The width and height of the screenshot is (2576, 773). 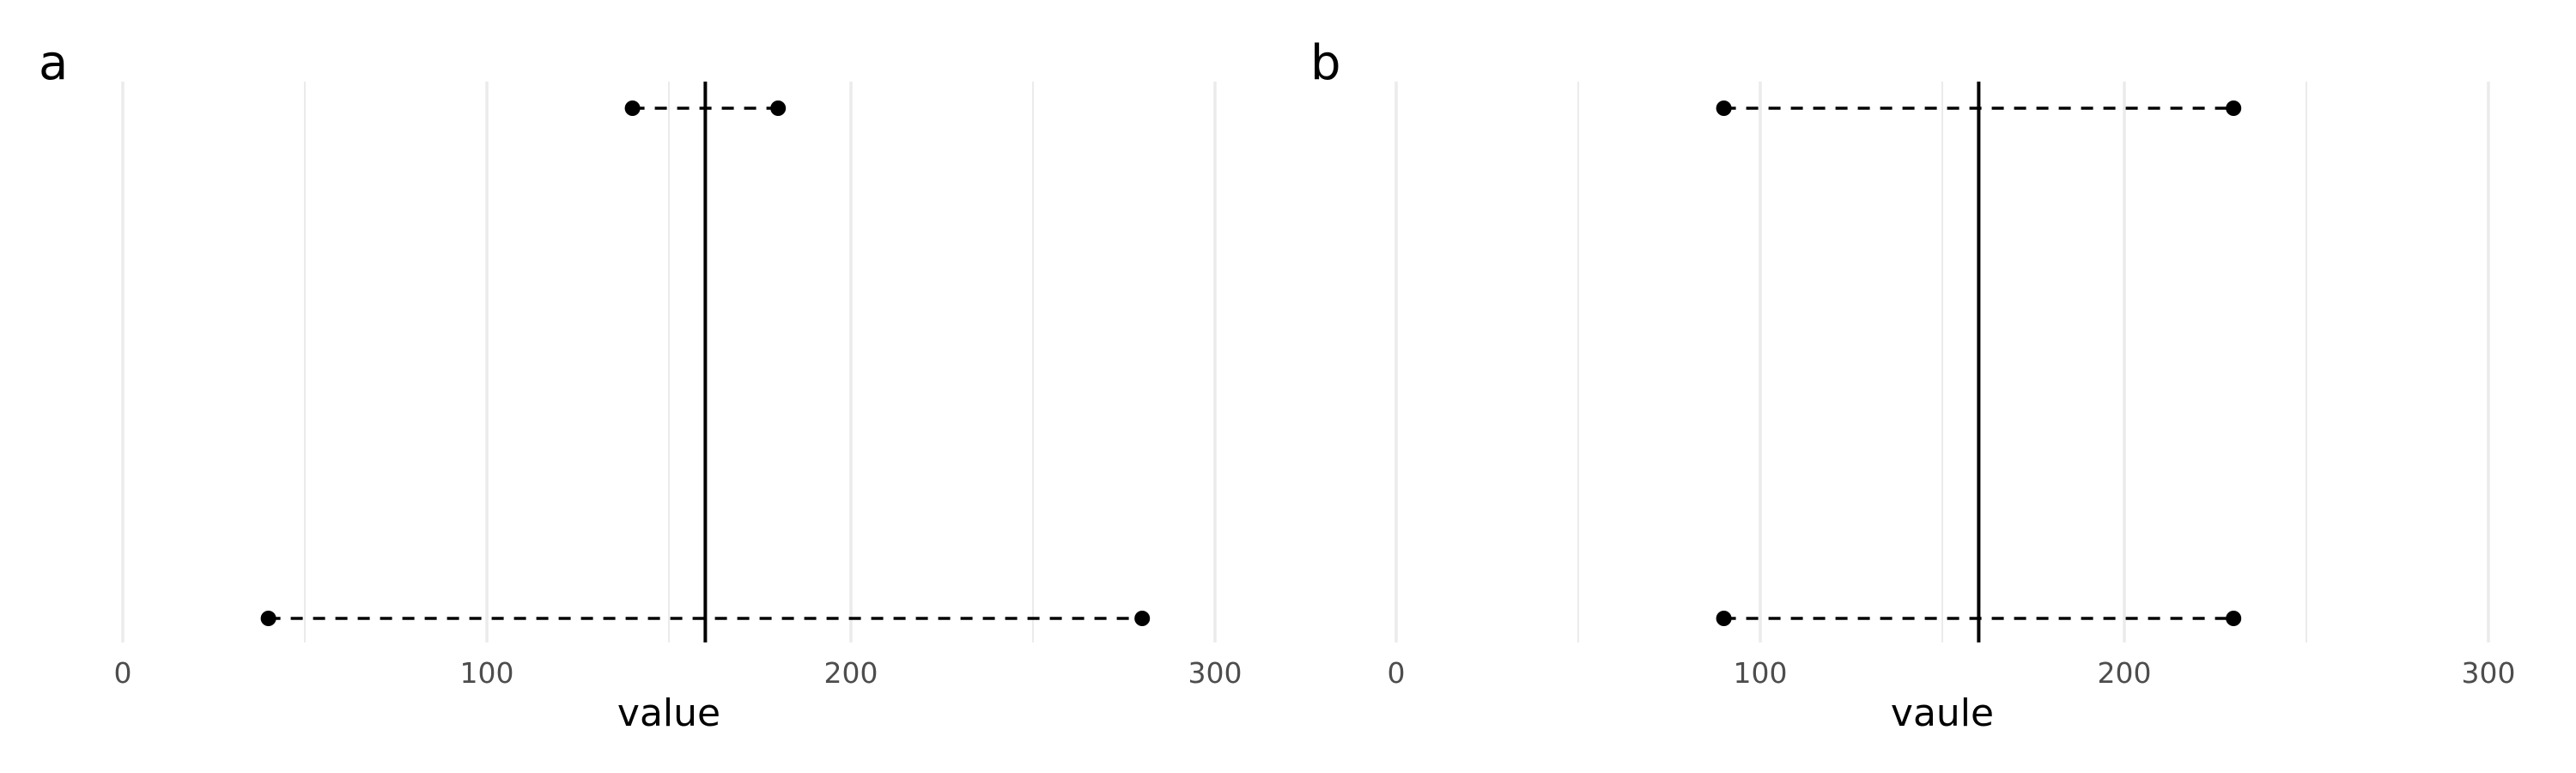 What do you see at coordinates (1943, 713) in the screenshot?
I see `x-axis-title: vaule` at bounding box center [1943, 713].